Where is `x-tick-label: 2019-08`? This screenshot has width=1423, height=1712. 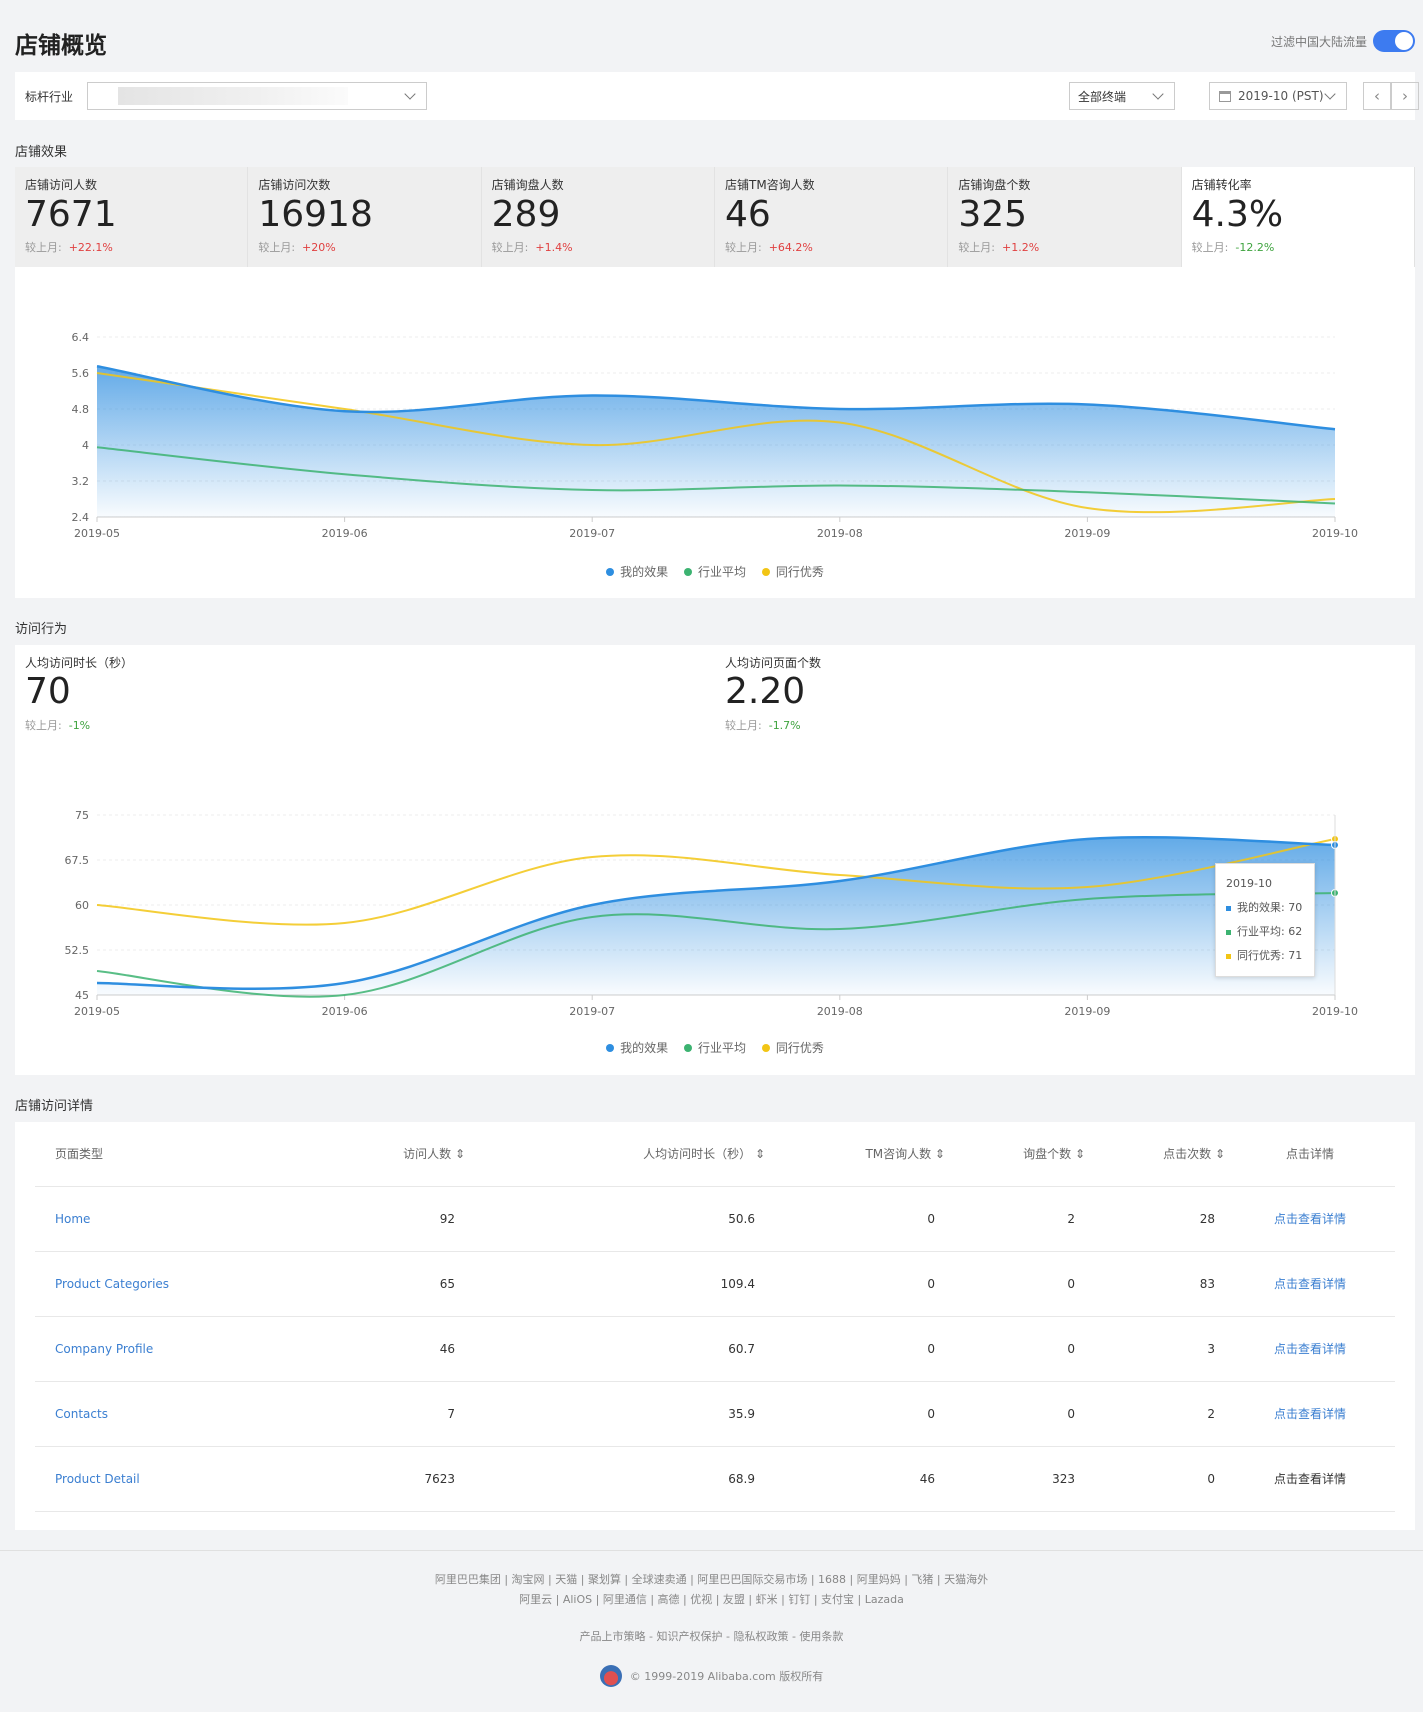 x-tick-label: 2019-08 is located at coordinates (840, 533).